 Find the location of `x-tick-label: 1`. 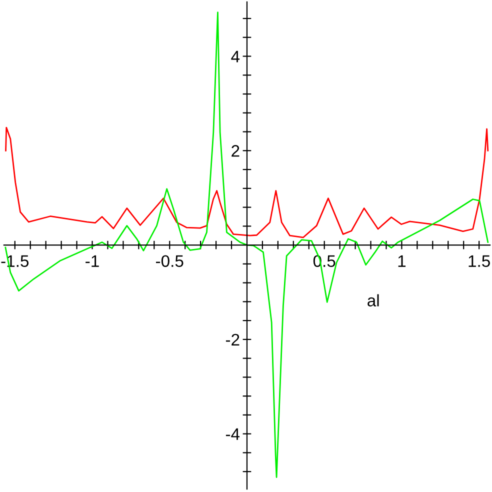

x-tick-label: 1 is located at coordinates (402, 261).